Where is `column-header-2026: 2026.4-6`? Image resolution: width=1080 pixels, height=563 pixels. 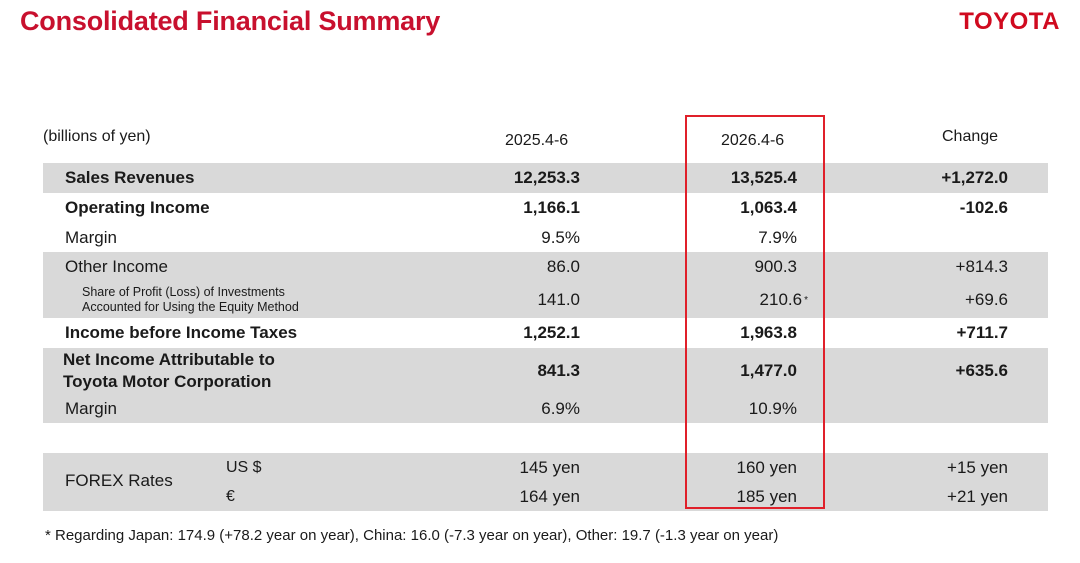
column-header-2026: 2026.4-6 is located at coordinates (753, 140).